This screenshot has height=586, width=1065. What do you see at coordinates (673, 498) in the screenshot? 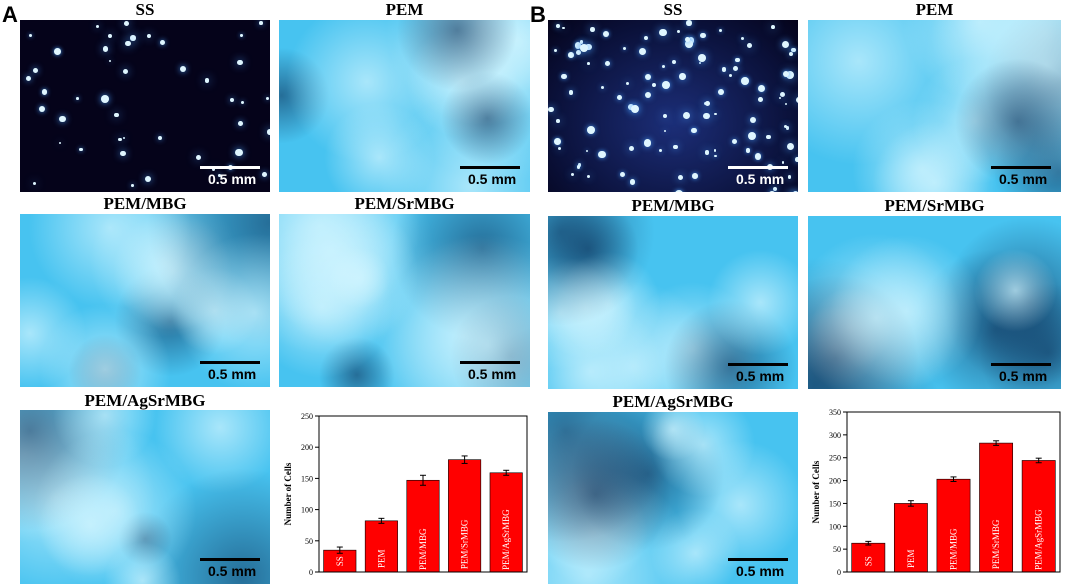
I see `micrograph-b-pem-agsrmbg: 0.5 mm` at bounding box center [673, 498].